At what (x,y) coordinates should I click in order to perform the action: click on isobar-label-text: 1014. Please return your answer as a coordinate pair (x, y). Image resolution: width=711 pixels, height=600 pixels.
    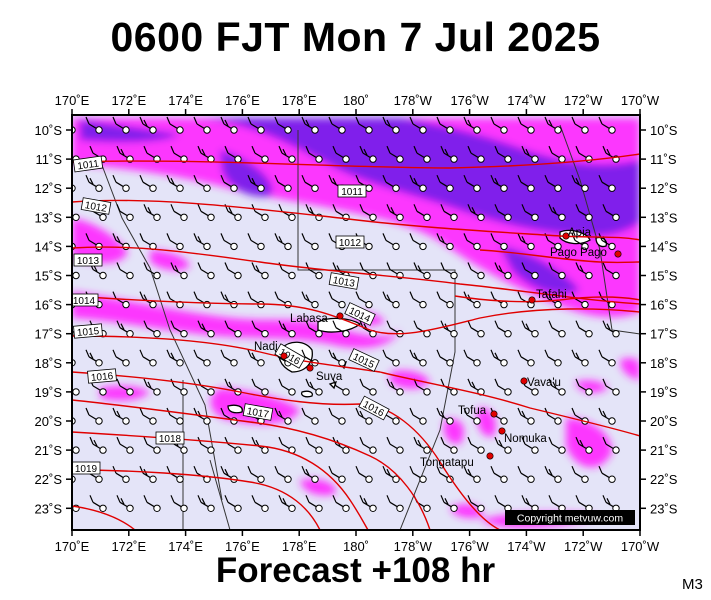
    Looking at the image, I should click on (84, 301).